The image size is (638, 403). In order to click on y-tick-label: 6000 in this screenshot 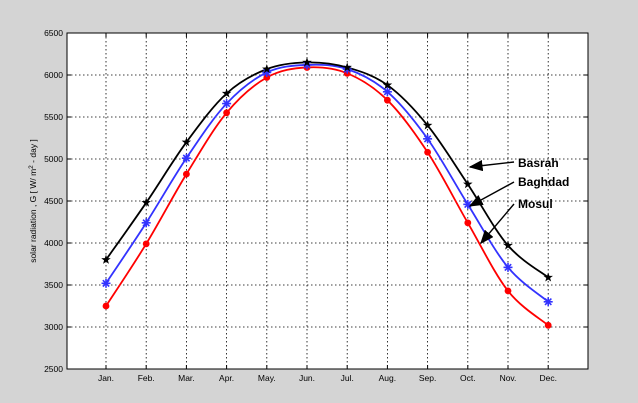, I will do `click(53, 75)`.